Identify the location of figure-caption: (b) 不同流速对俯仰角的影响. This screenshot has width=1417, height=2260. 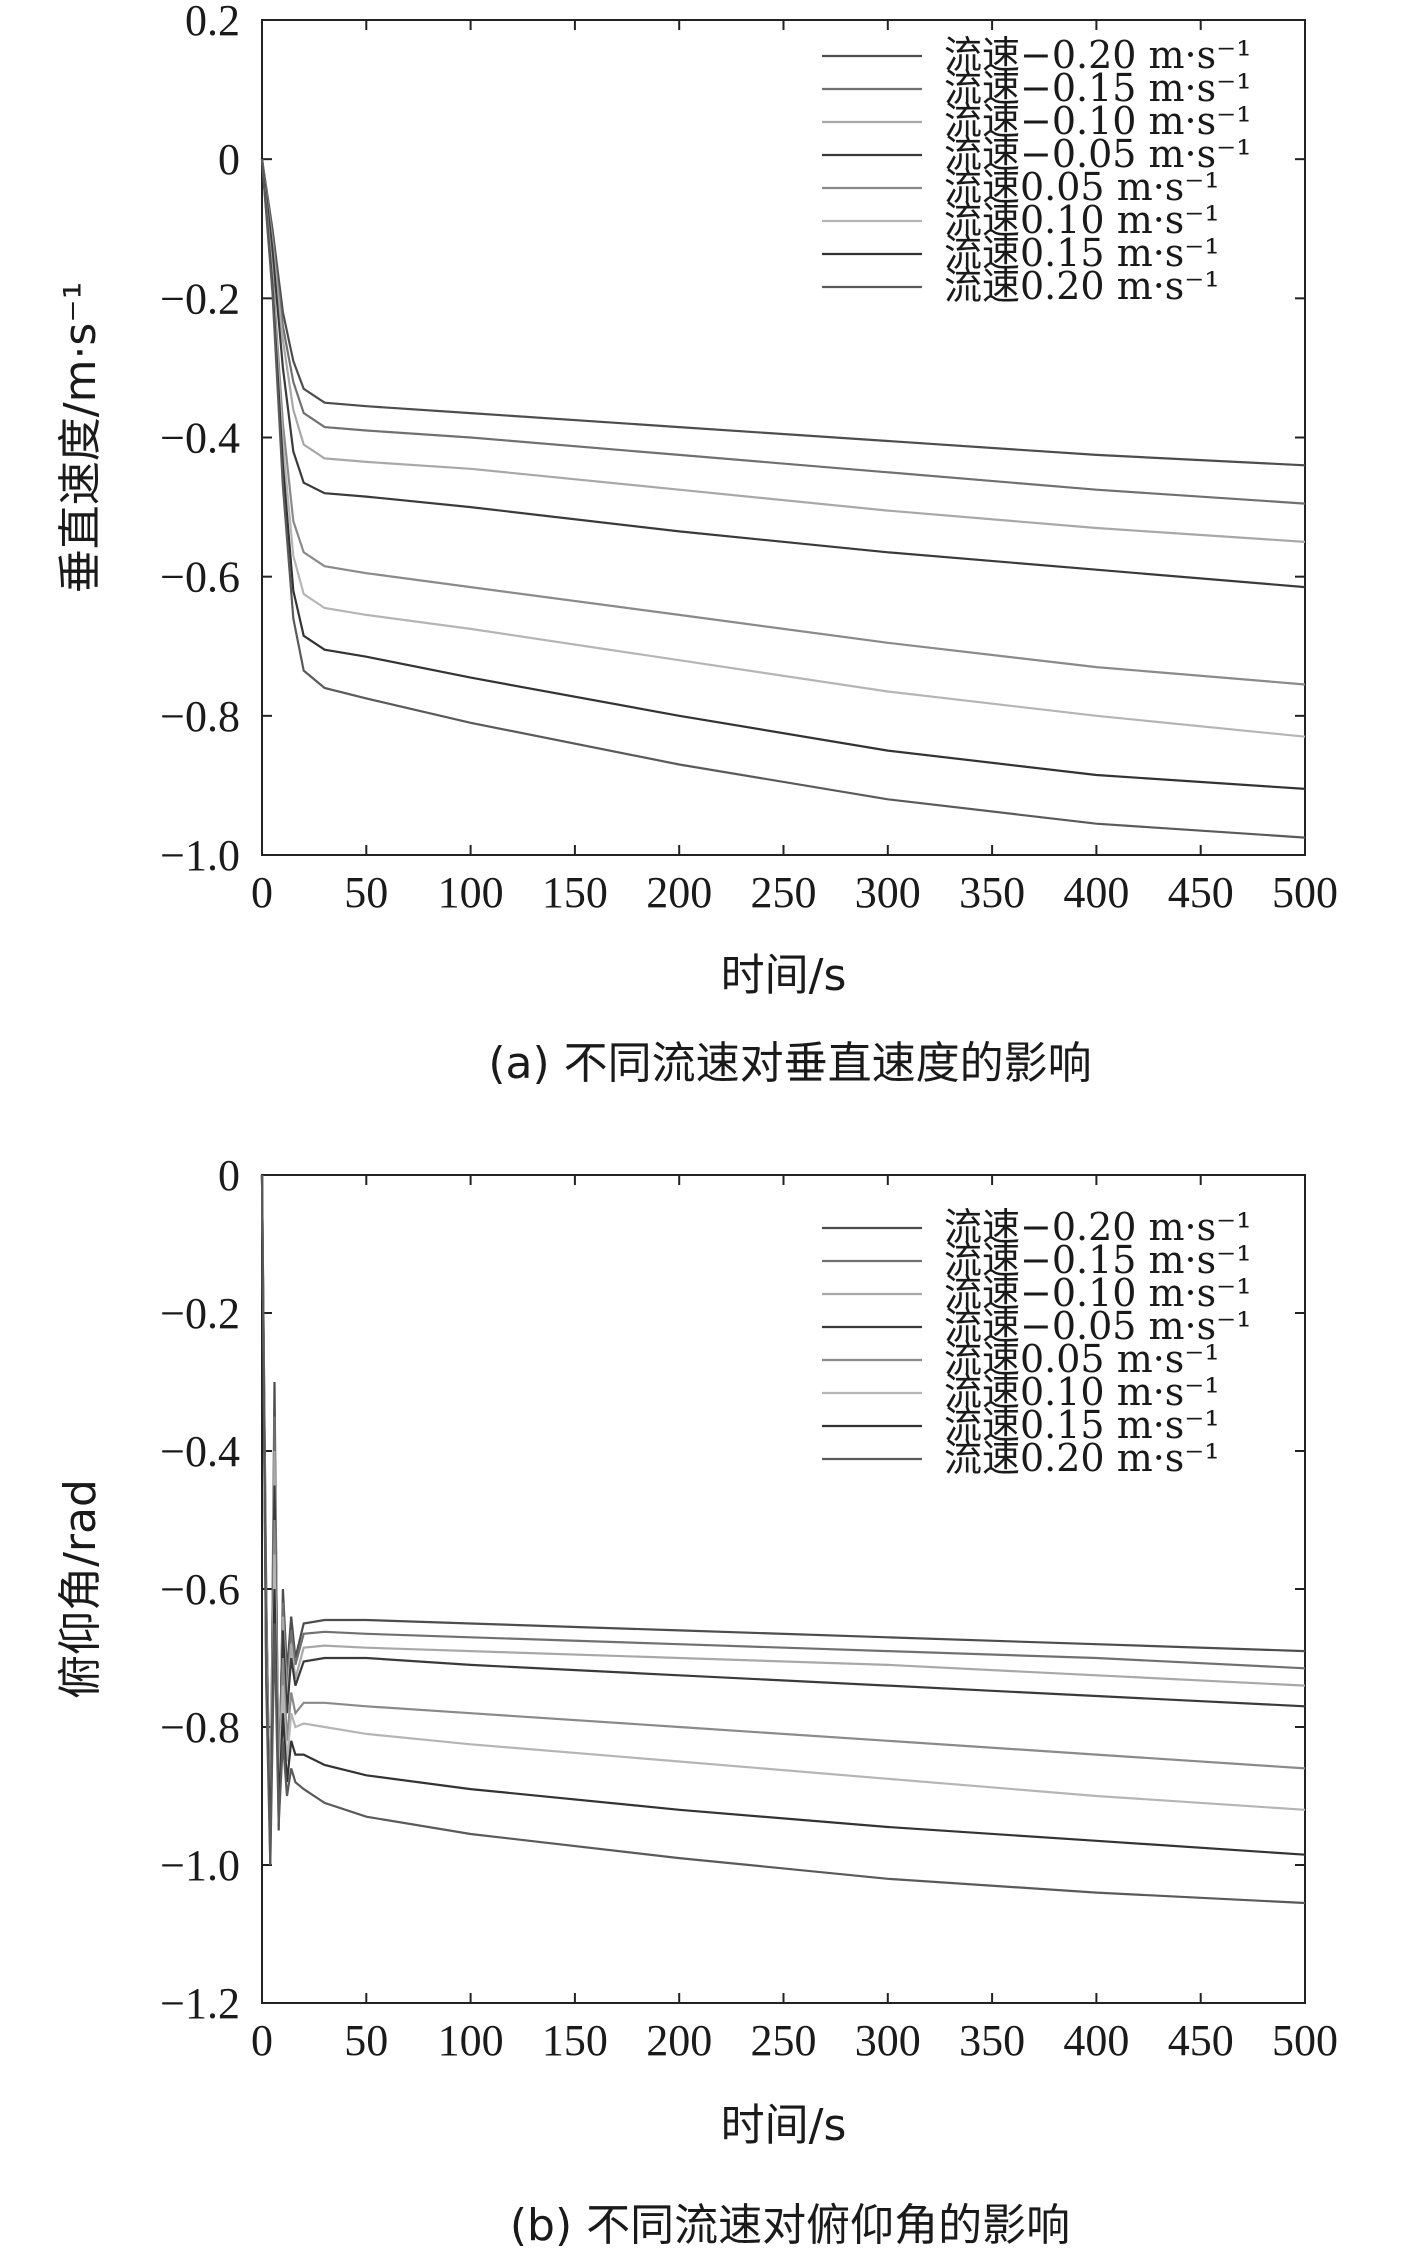
(790, 2225).